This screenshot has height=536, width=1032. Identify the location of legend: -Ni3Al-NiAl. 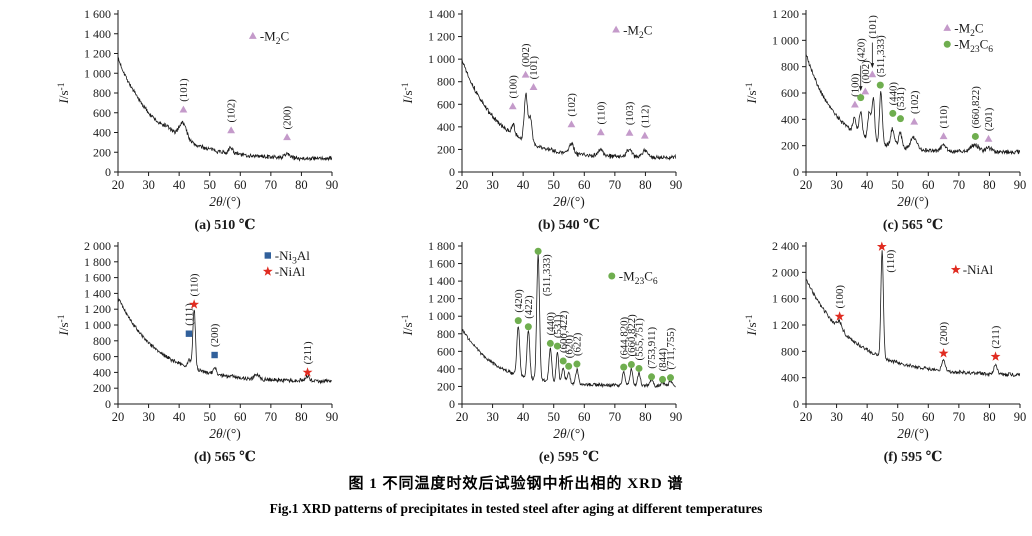
(286, 263).